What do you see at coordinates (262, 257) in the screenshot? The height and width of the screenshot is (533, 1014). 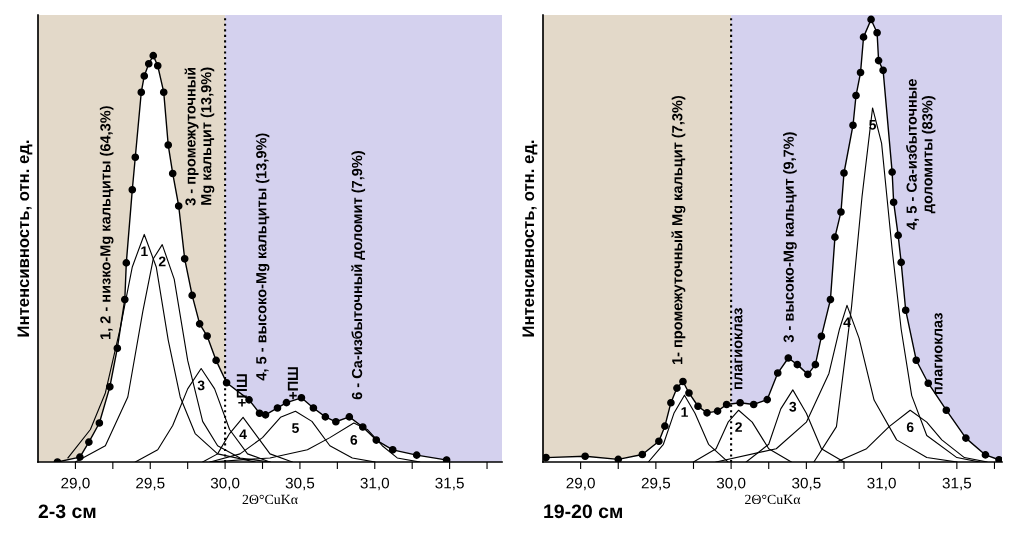 I see `annotation: 4, 5 - высоко-Mg кальциты (13,9%)` at bounding box center [262, 257].